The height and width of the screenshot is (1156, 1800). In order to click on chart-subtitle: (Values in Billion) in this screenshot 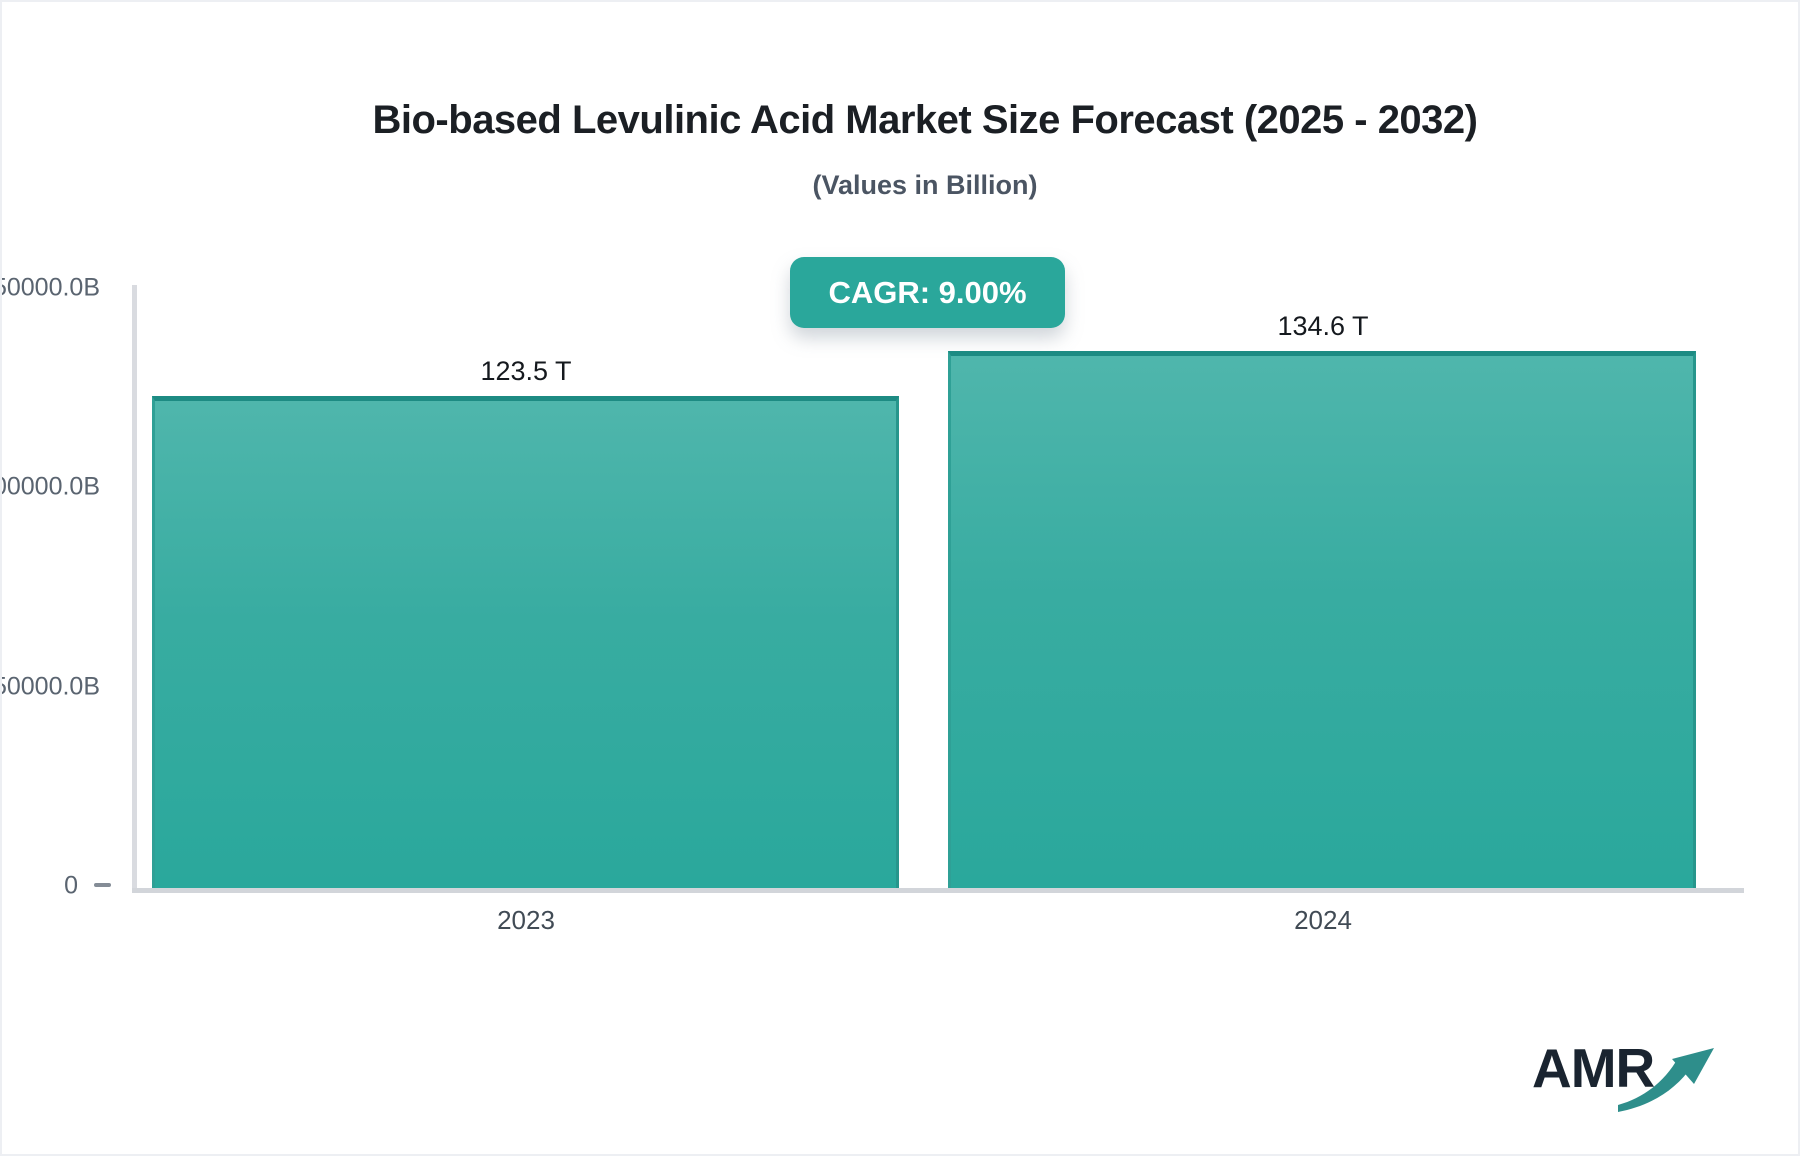, I will do `click(925, 185)`.